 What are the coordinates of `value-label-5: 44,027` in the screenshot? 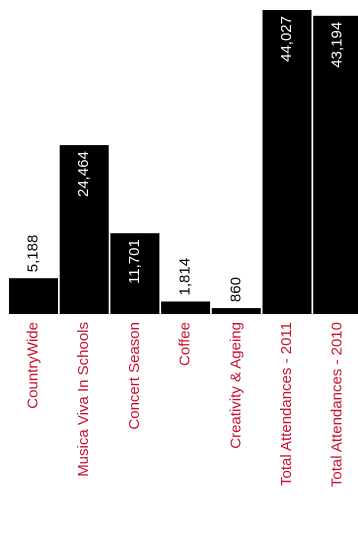 It's located at (286, 39).